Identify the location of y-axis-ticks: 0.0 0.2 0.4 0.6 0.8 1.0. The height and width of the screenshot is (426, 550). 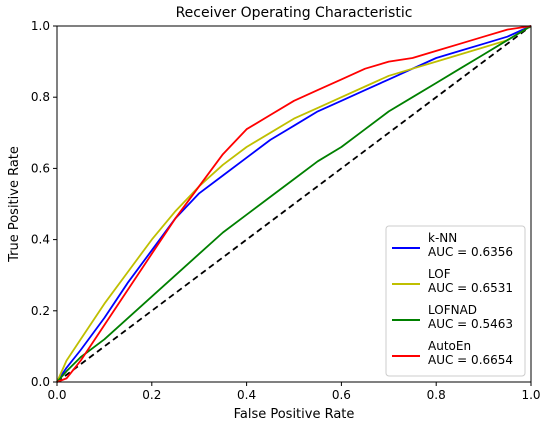
(44, 204).